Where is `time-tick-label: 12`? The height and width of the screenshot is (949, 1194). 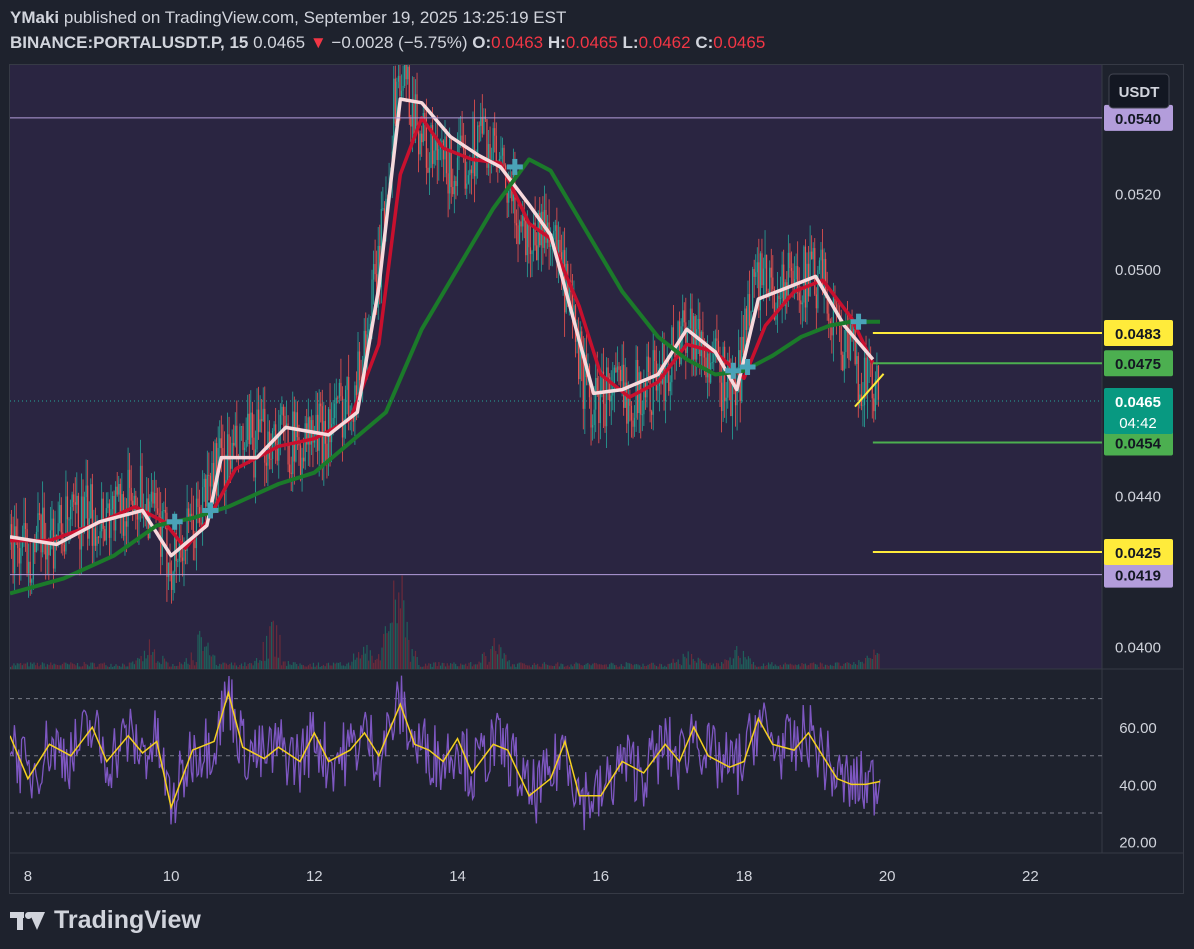 time-tick-label: 12 is located at coordinates (314, 876).